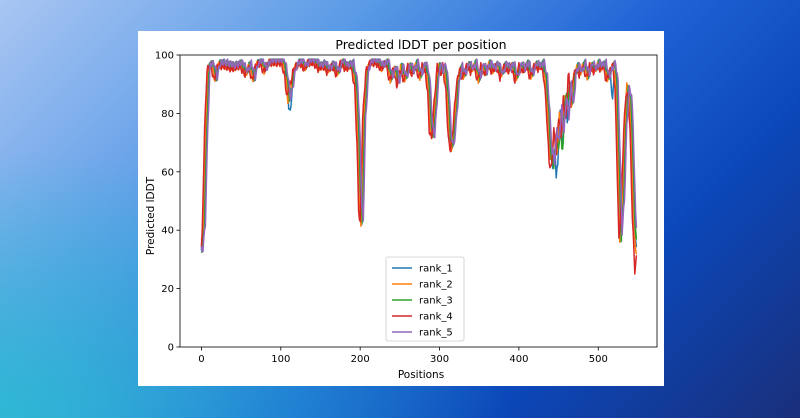 Image resolution: width=800 pixels, height=418 pixels. I want to click on legend-label-rank_4: rank_4, so click(436, 317).